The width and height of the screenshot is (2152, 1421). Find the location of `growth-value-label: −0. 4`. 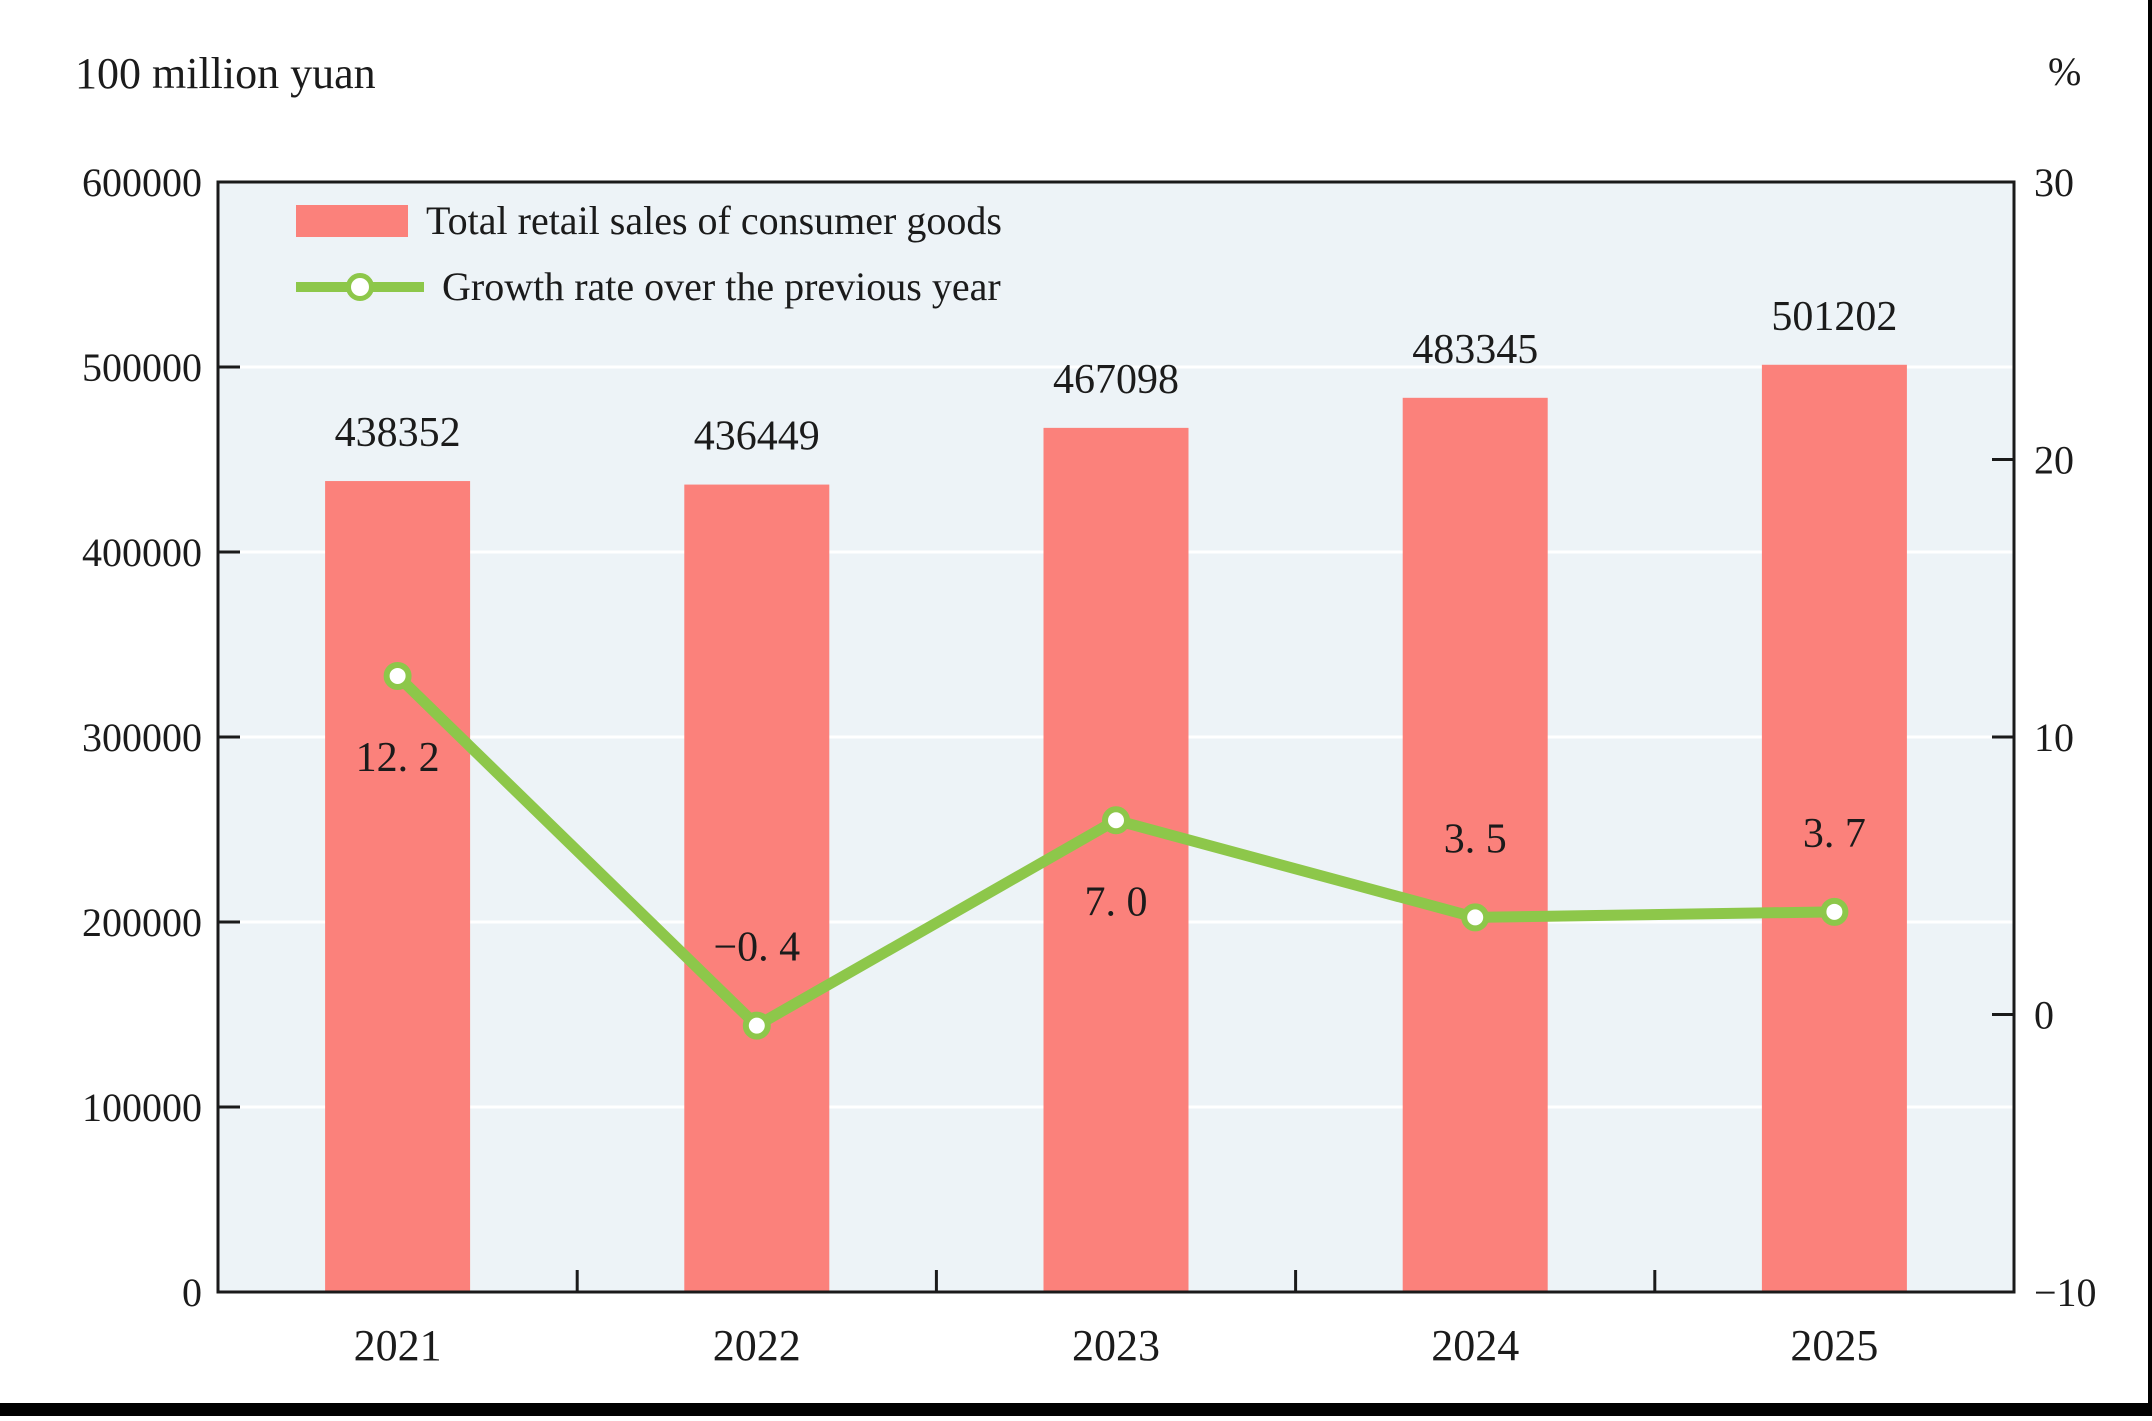

growth-value-label: −0. 4 is located at coordinates (756, 948).